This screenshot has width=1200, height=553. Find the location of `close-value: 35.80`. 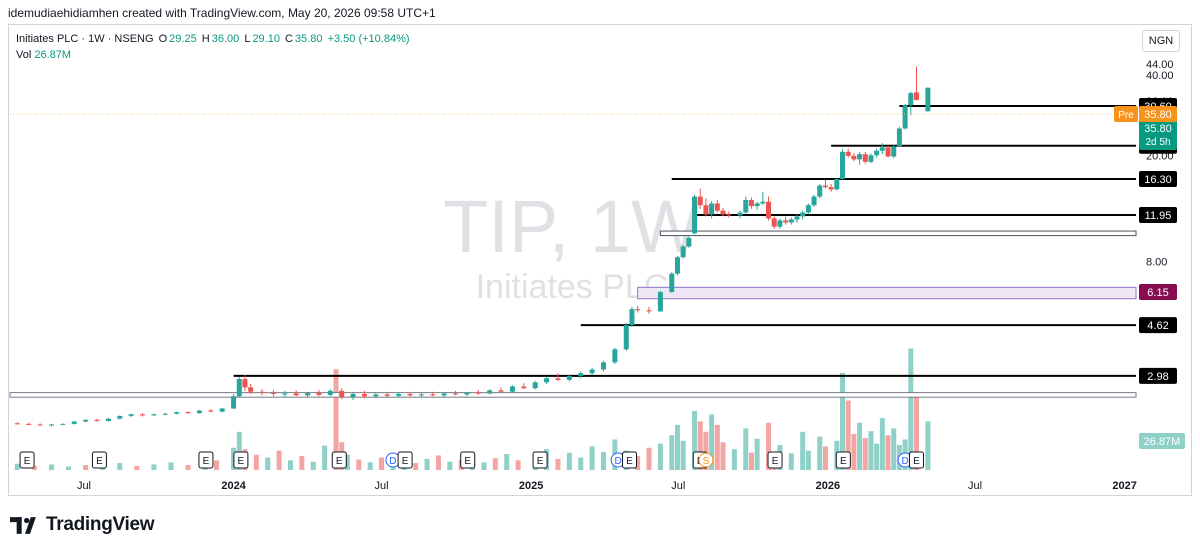

close-value: 35.80 is located at coordinates (308, 39).